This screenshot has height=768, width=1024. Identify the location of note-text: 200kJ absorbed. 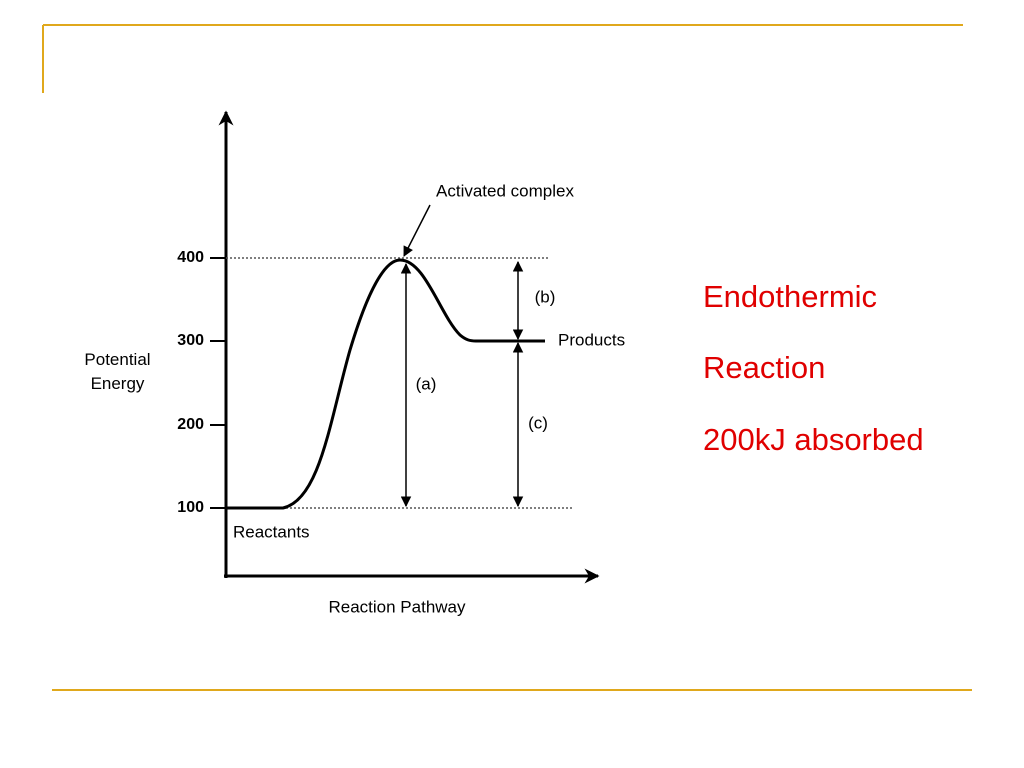
(813, 439).